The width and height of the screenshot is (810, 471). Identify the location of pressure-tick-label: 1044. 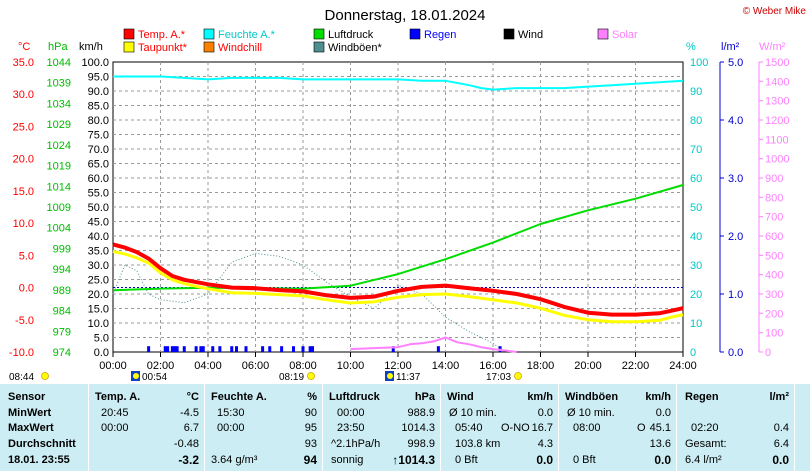
(59, 63).